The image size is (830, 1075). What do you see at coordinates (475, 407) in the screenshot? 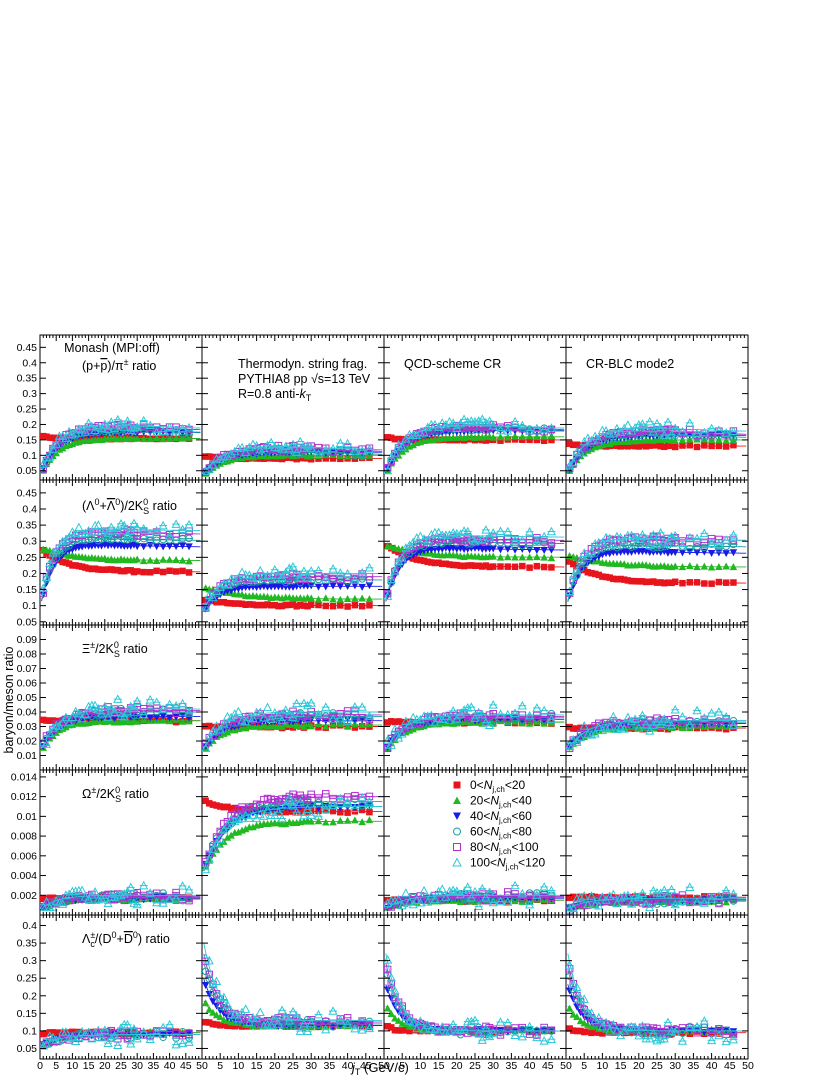
I see `panel-r1-c3: QCD-scheme CR` at bounding box center [475, 407].